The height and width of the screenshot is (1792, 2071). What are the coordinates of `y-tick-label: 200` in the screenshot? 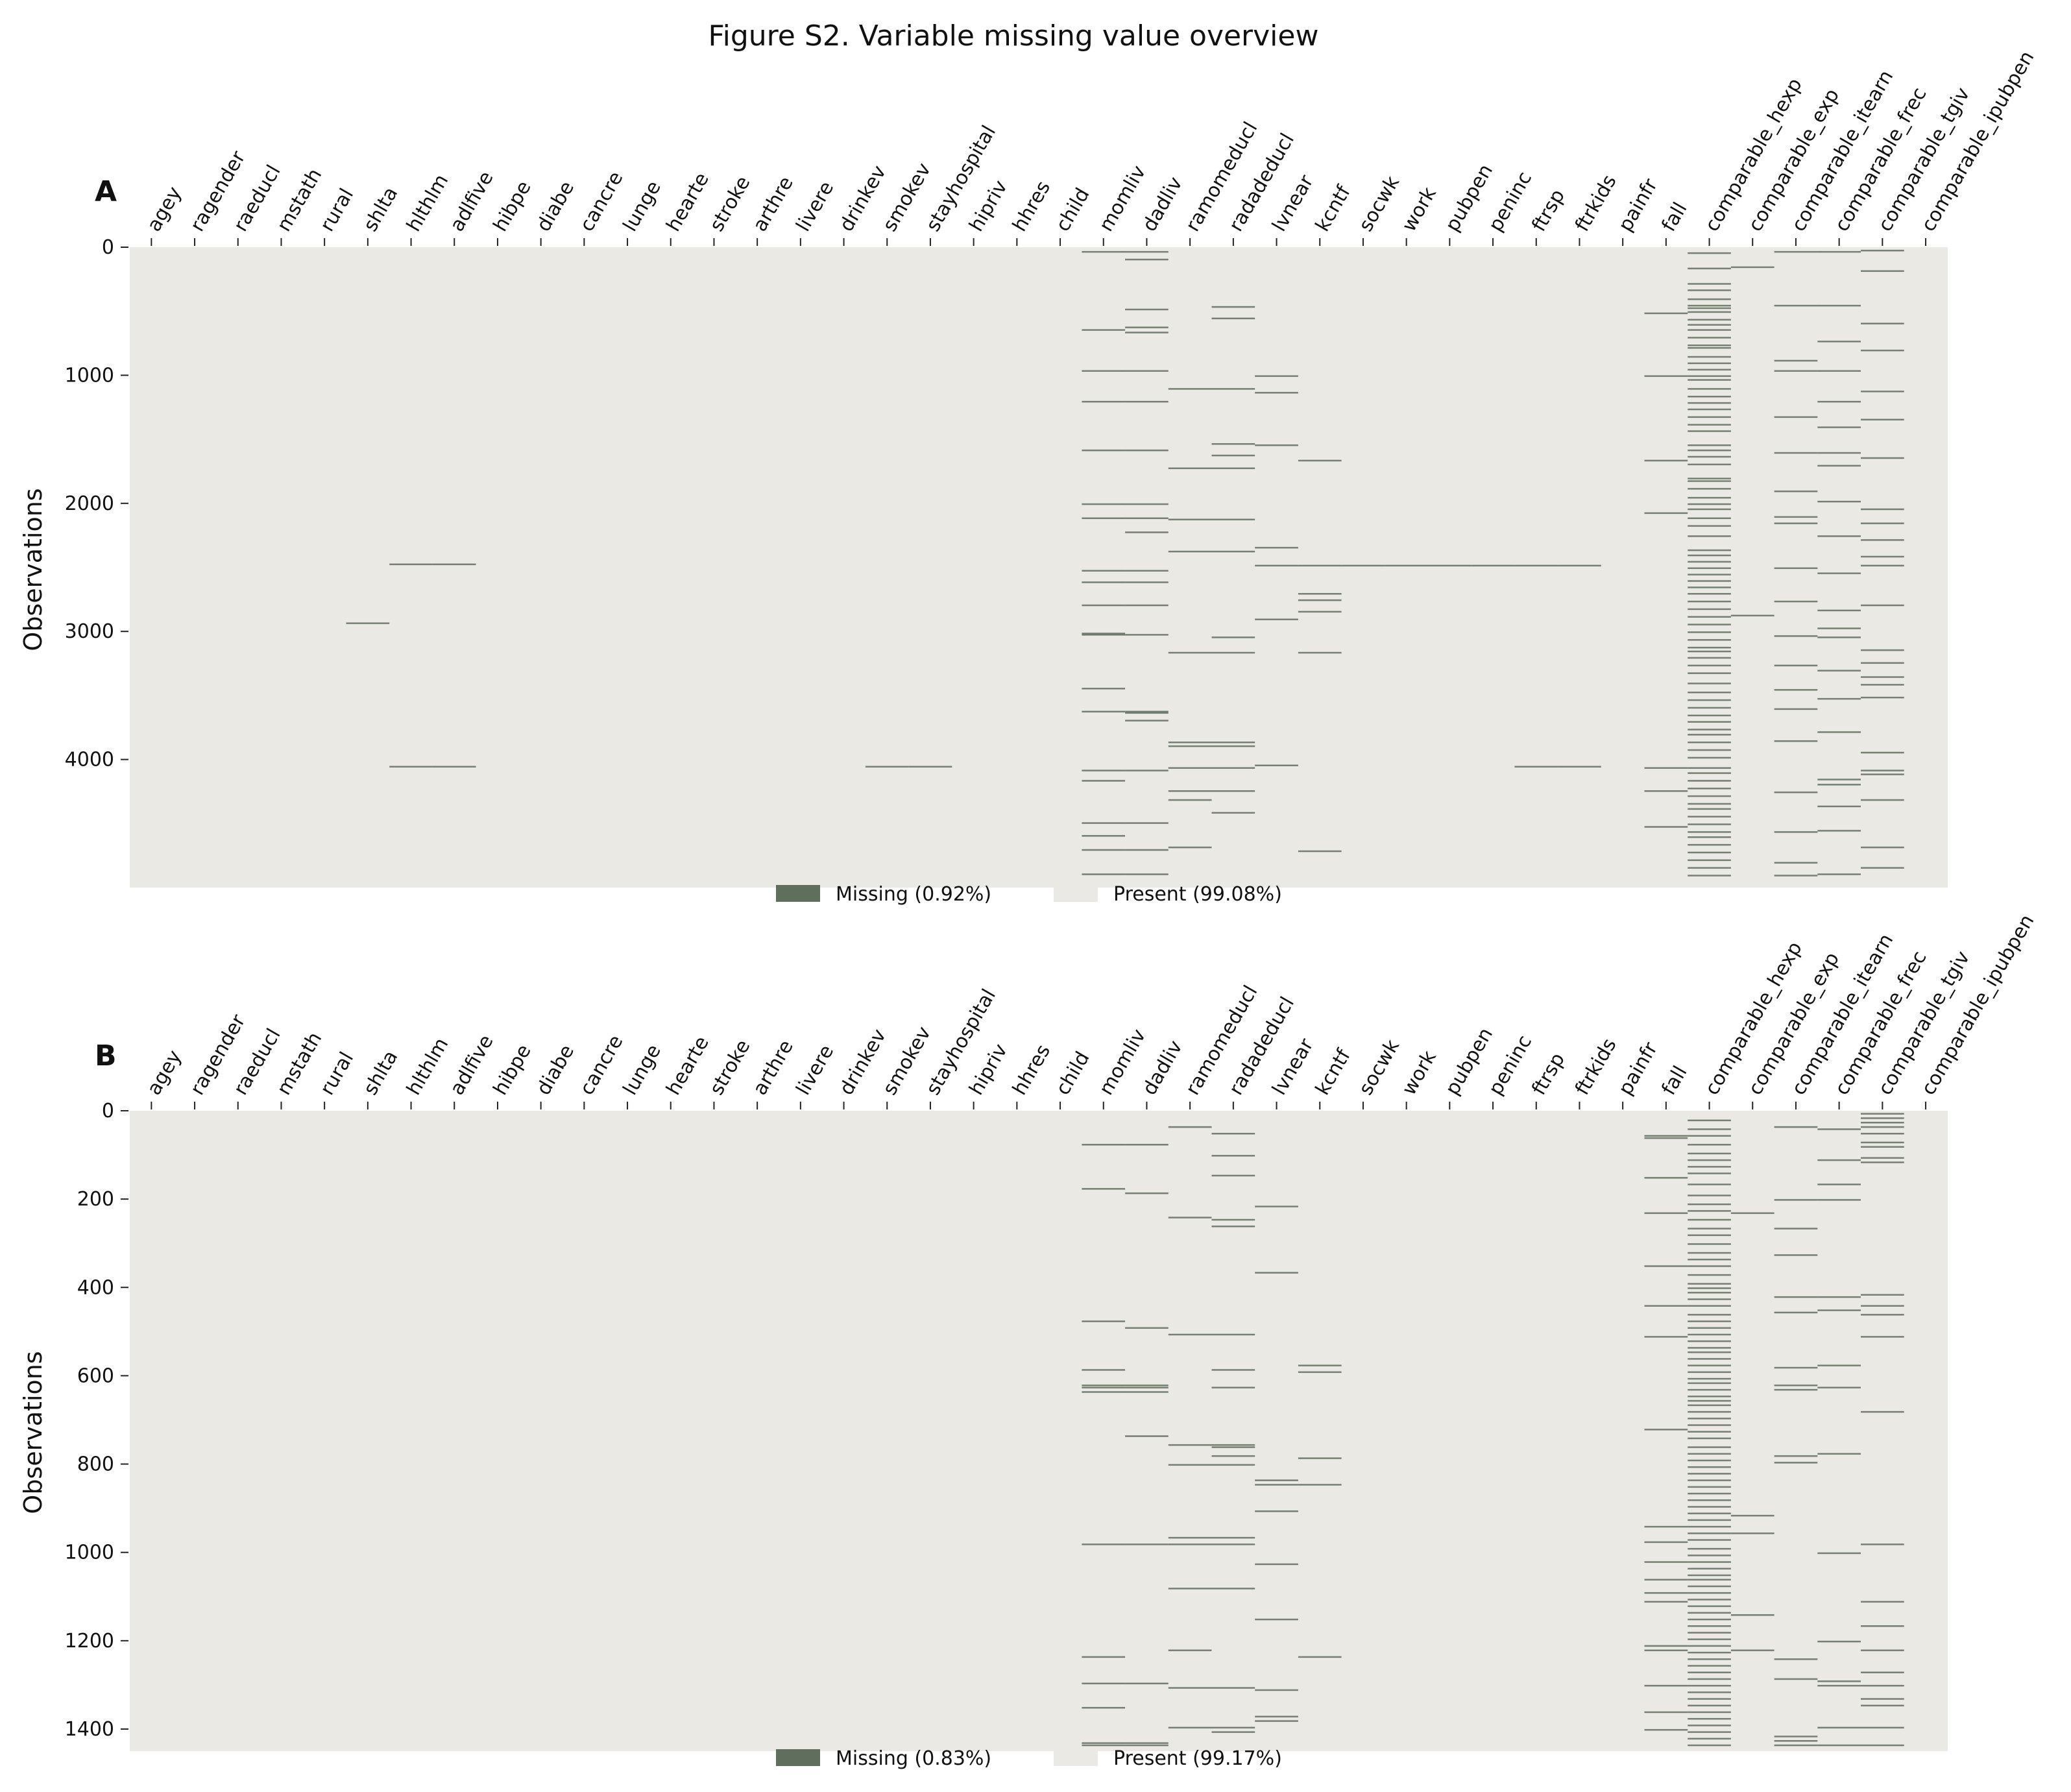 It's located at (96, 1199).